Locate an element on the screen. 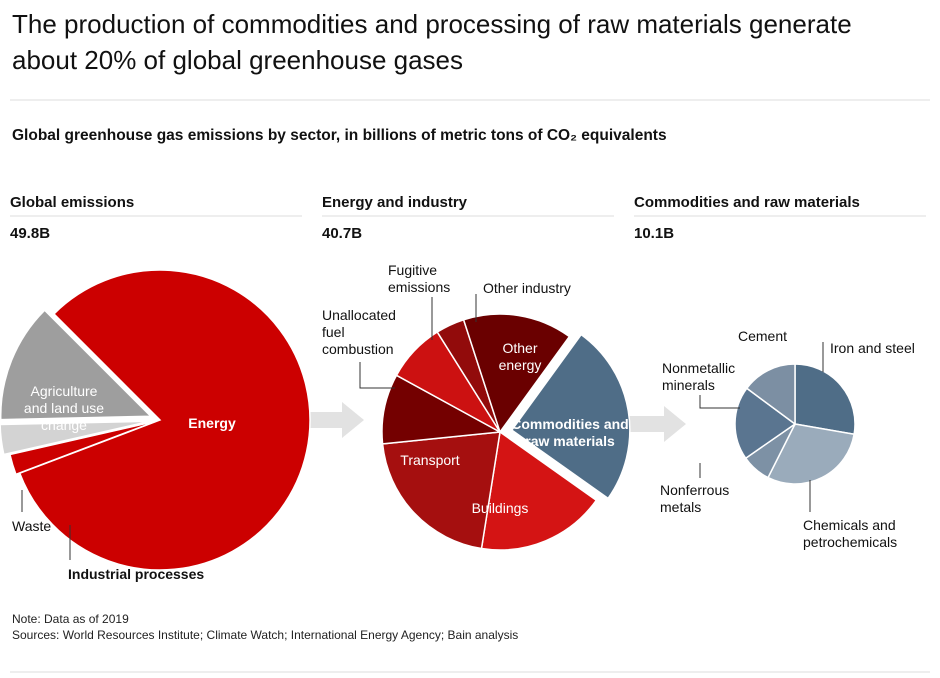 Image resolution: width=940 pixels, height=678 pixels. slice-label: Energy is located at coordinates (212, 423).